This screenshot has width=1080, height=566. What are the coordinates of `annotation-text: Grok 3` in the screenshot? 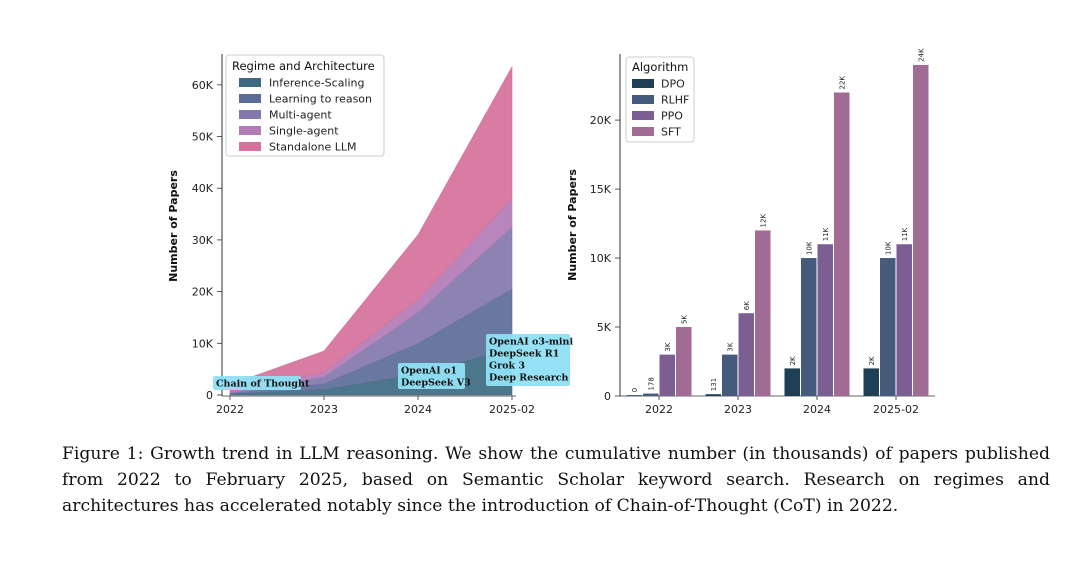 It's located at (507, 366).